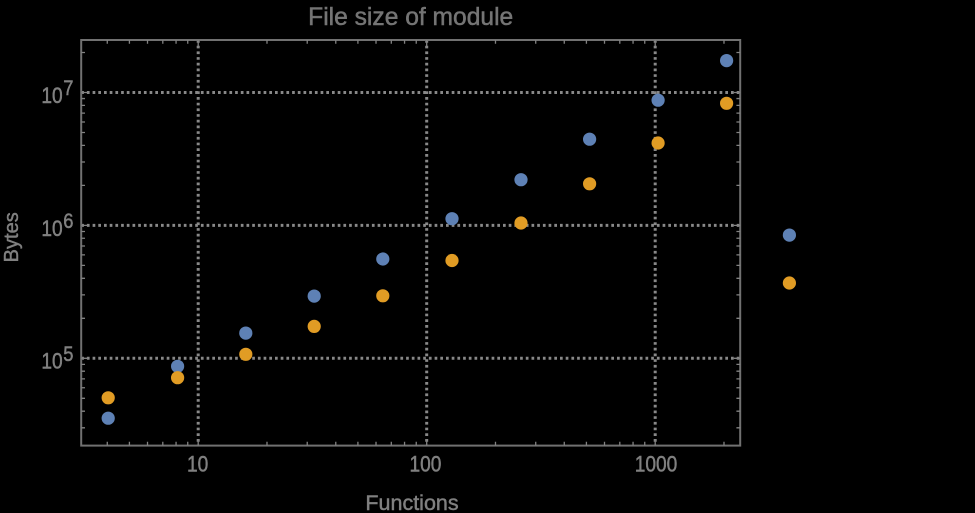  What do you see at coordinates (656, 464) in the screenshot?
I see `svg-text: 1000` at bounding box center [656, 464].